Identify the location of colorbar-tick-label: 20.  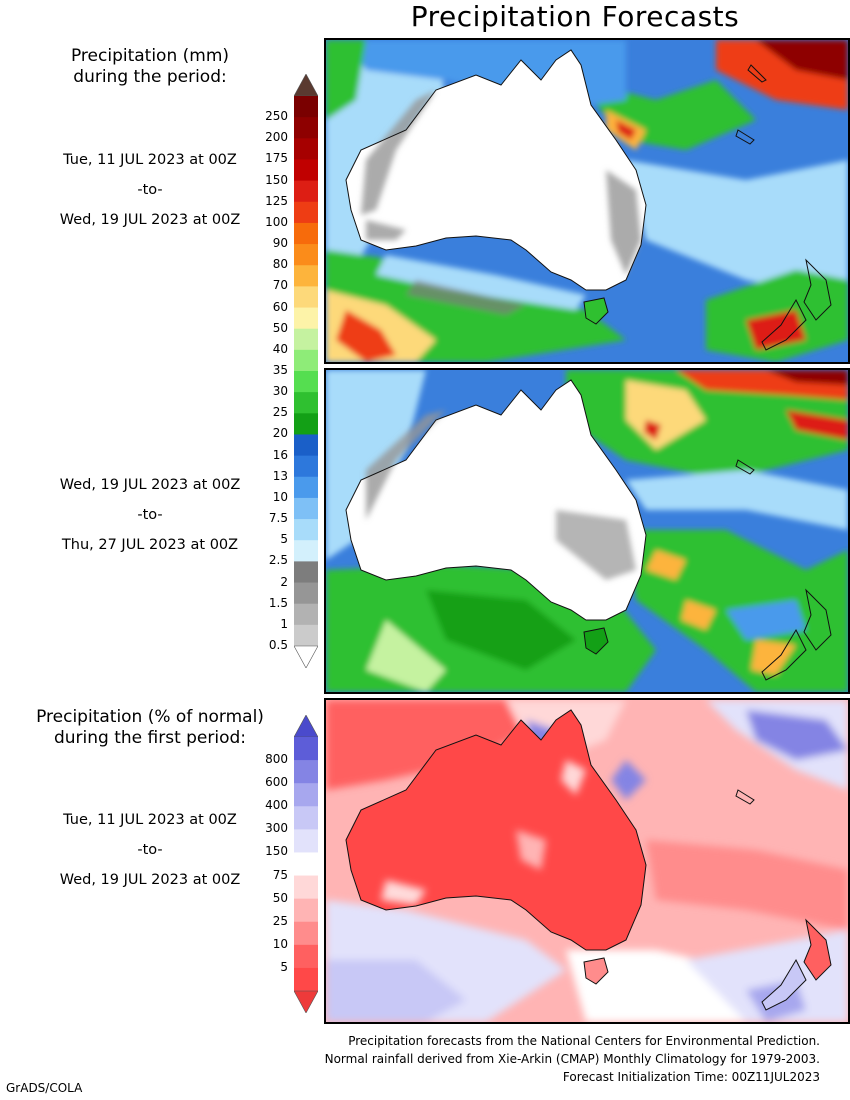
(280, 433).